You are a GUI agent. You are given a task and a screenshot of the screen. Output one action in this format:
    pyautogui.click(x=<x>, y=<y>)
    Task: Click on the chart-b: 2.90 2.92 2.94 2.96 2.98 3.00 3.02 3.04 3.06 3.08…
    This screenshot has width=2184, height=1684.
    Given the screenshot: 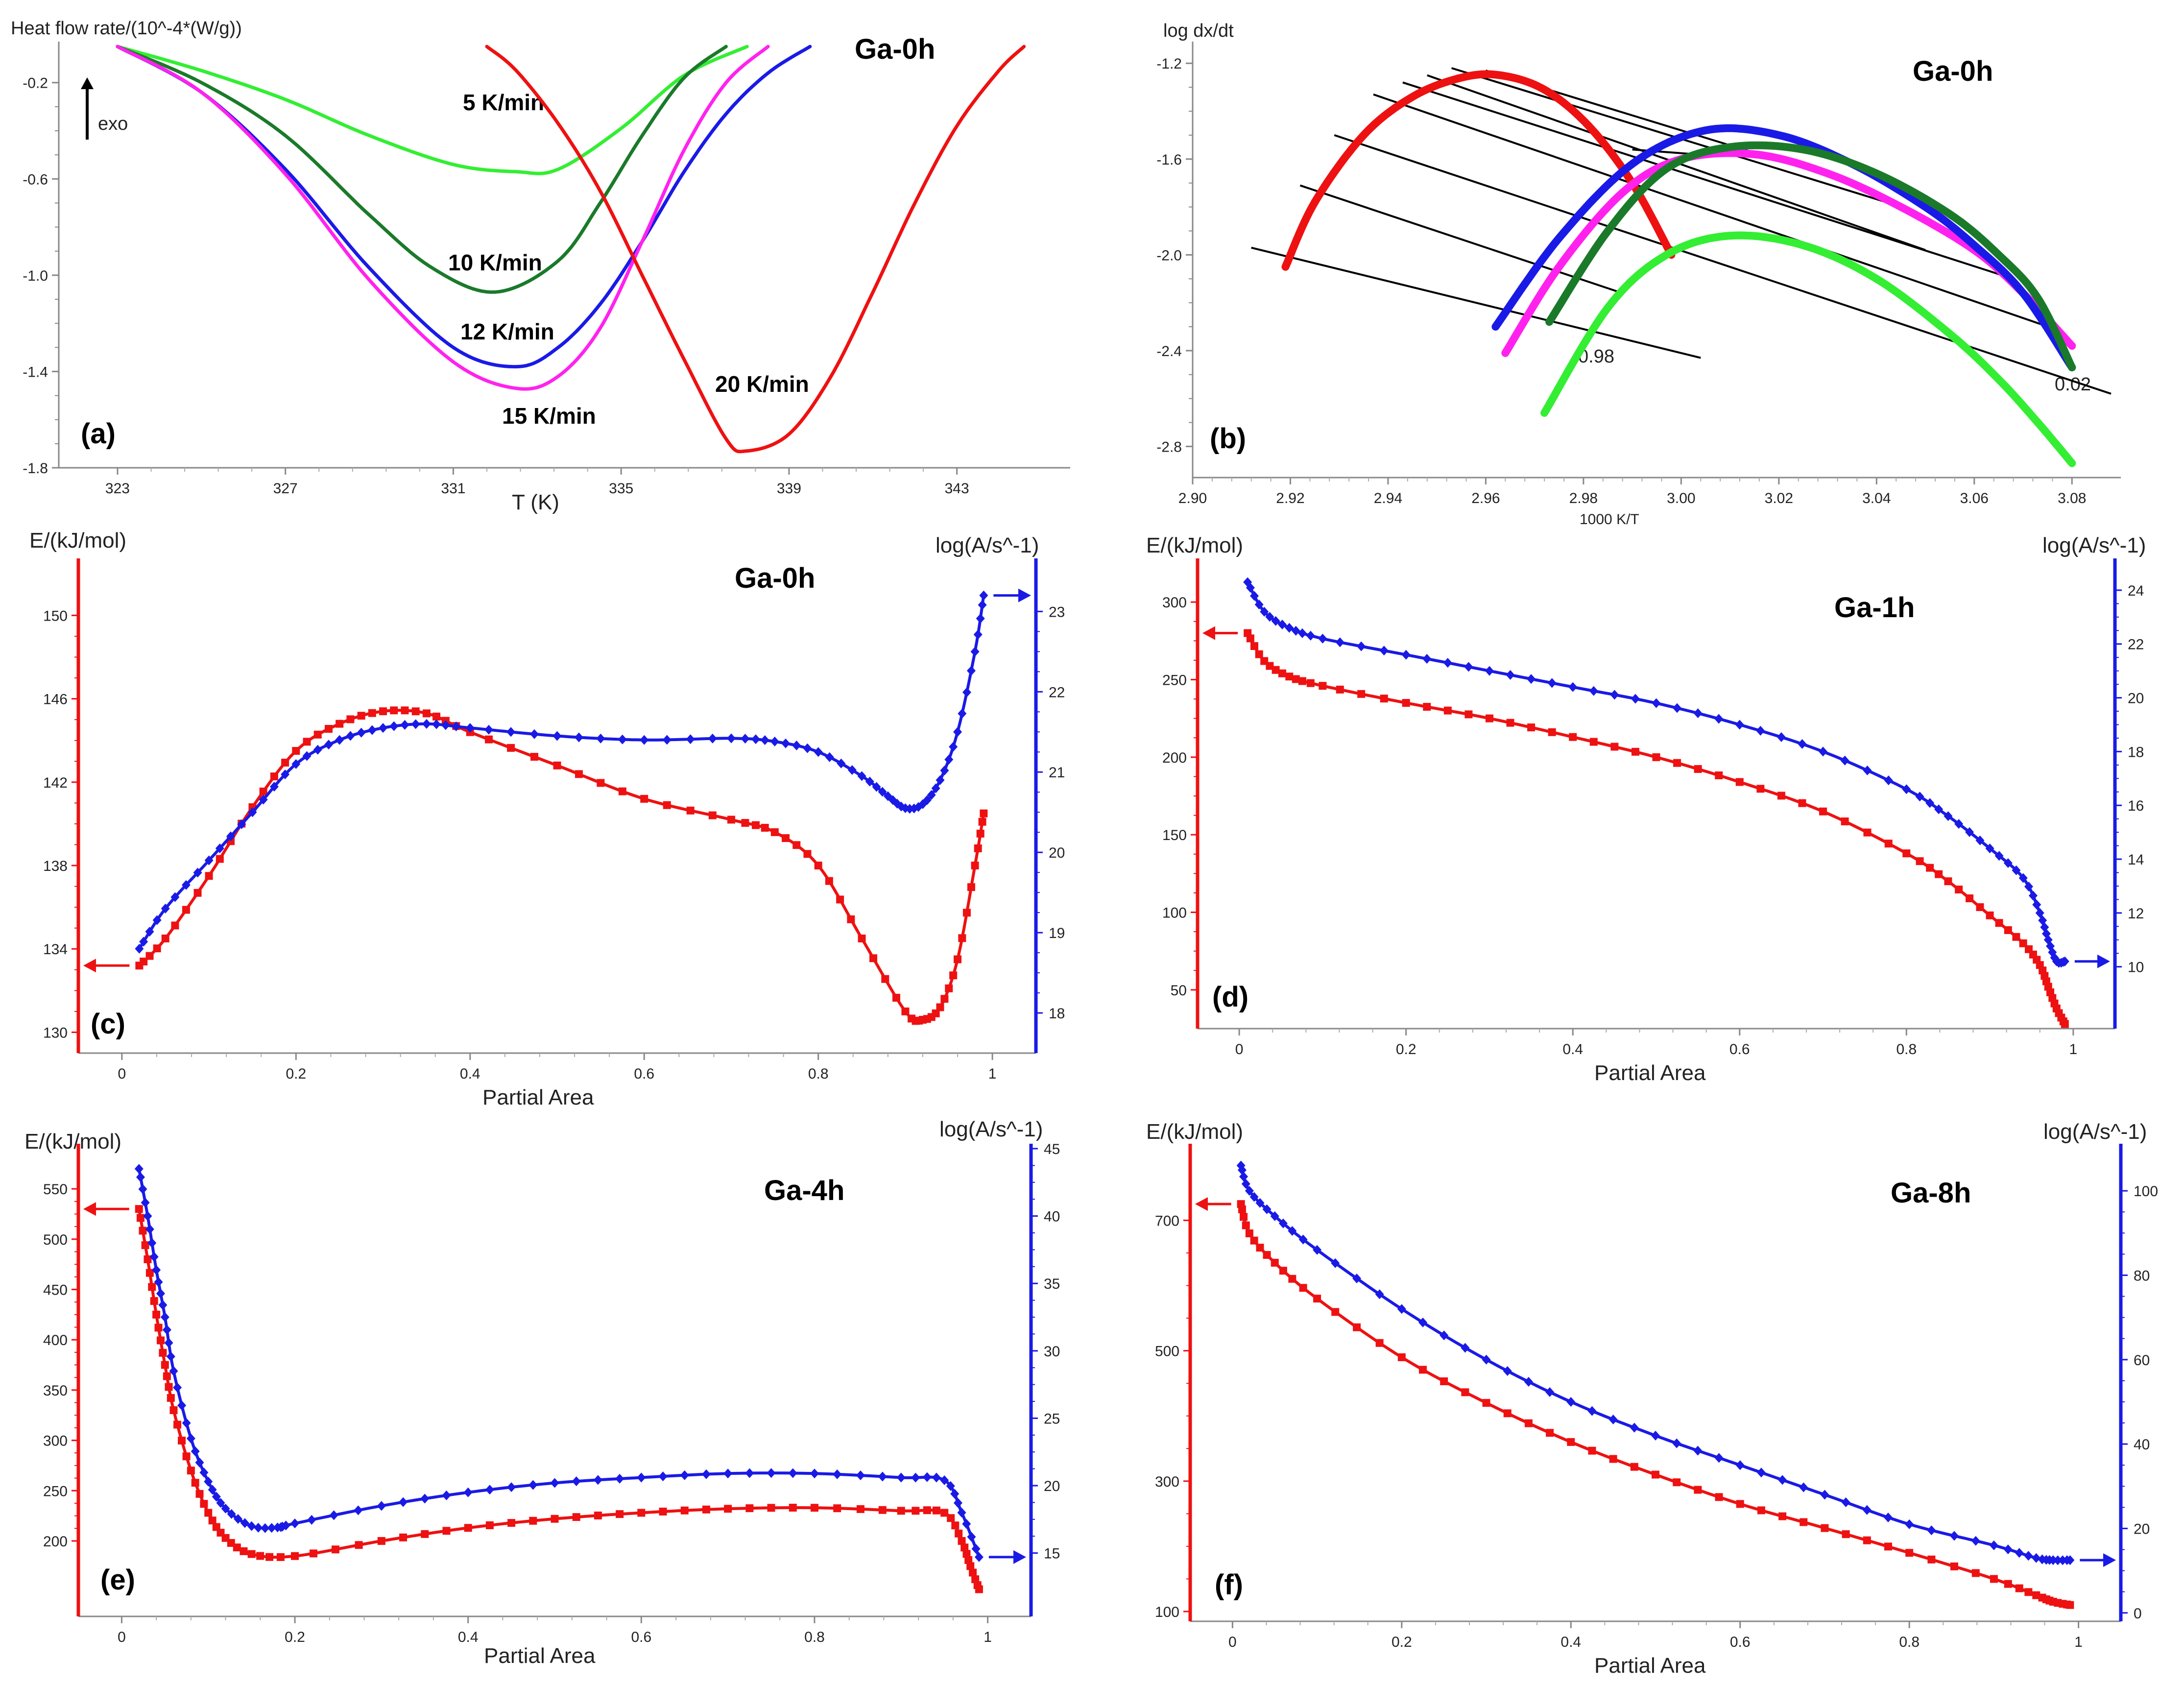 What is the action you would take?
    pyautogui.click(x=1638, y=274)
    